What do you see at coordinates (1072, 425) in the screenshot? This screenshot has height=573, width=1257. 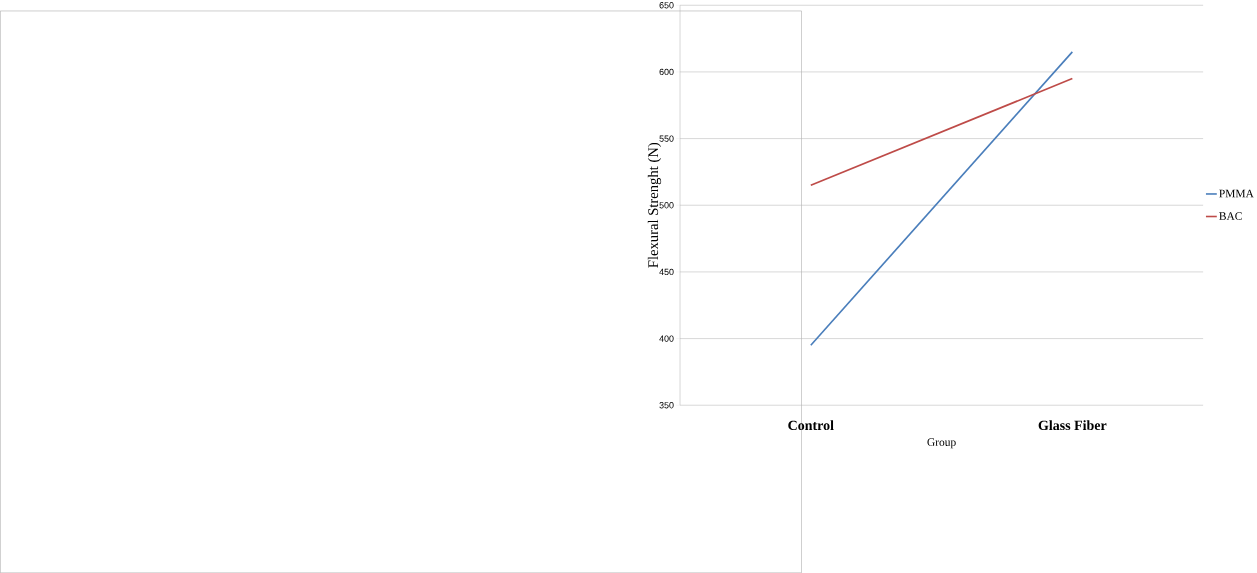 I see `x-tick-label: Glass Fiber` at bounding box center [1072, 425].